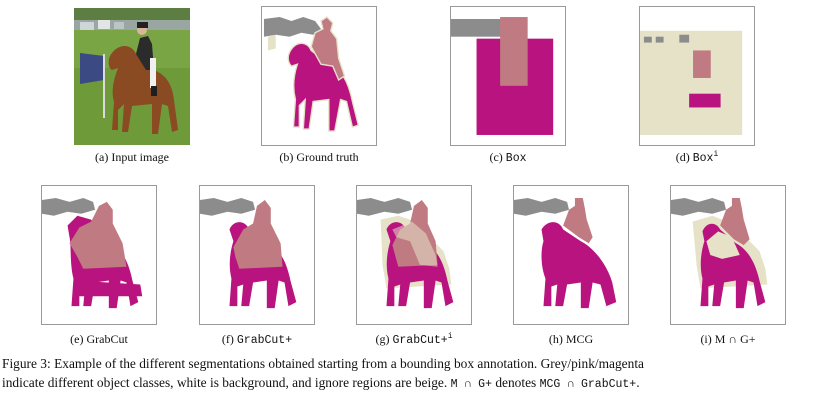 The image size is (822, 402). I want to click on box-ignore-segmentation, so click(697, 76).